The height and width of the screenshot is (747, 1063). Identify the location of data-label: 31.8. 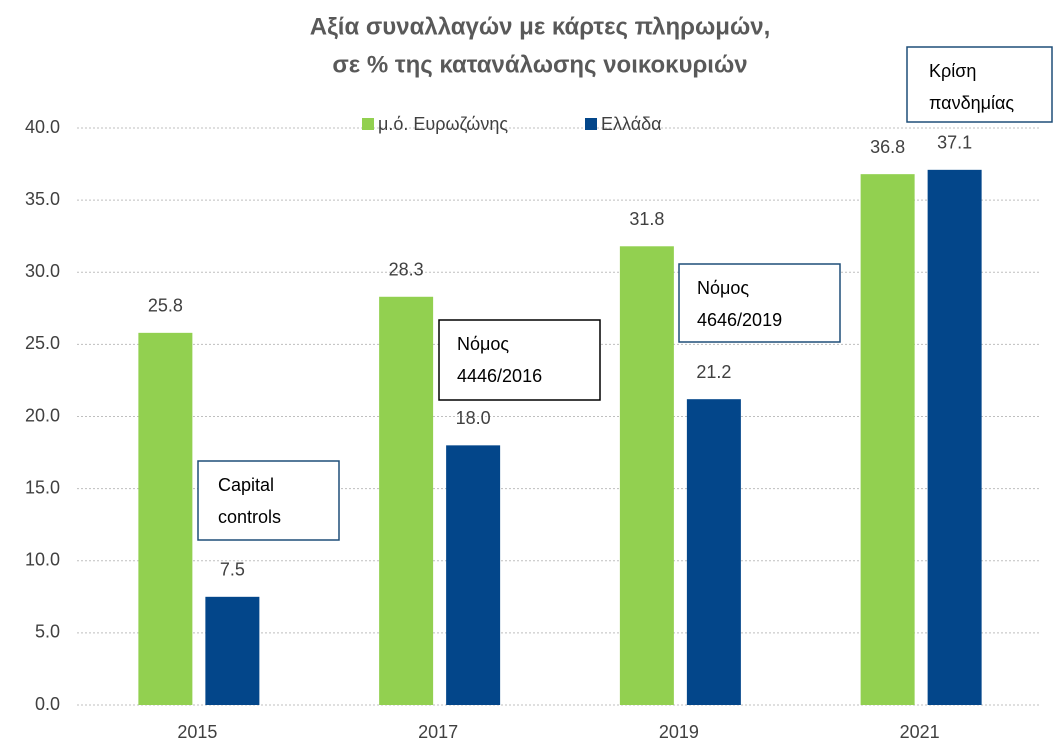
(646, 219).